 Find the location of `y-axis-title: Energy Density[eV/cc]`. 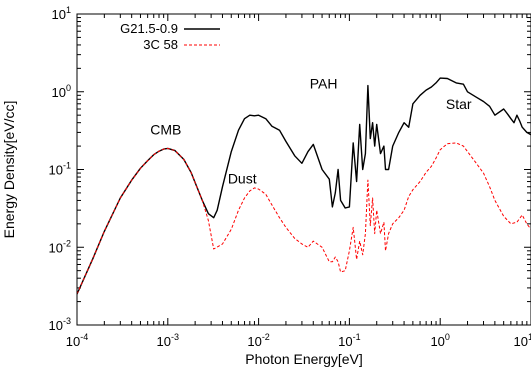

y-axis-title: Energy Density[eV/cc] is located at coordinates (9, 170).